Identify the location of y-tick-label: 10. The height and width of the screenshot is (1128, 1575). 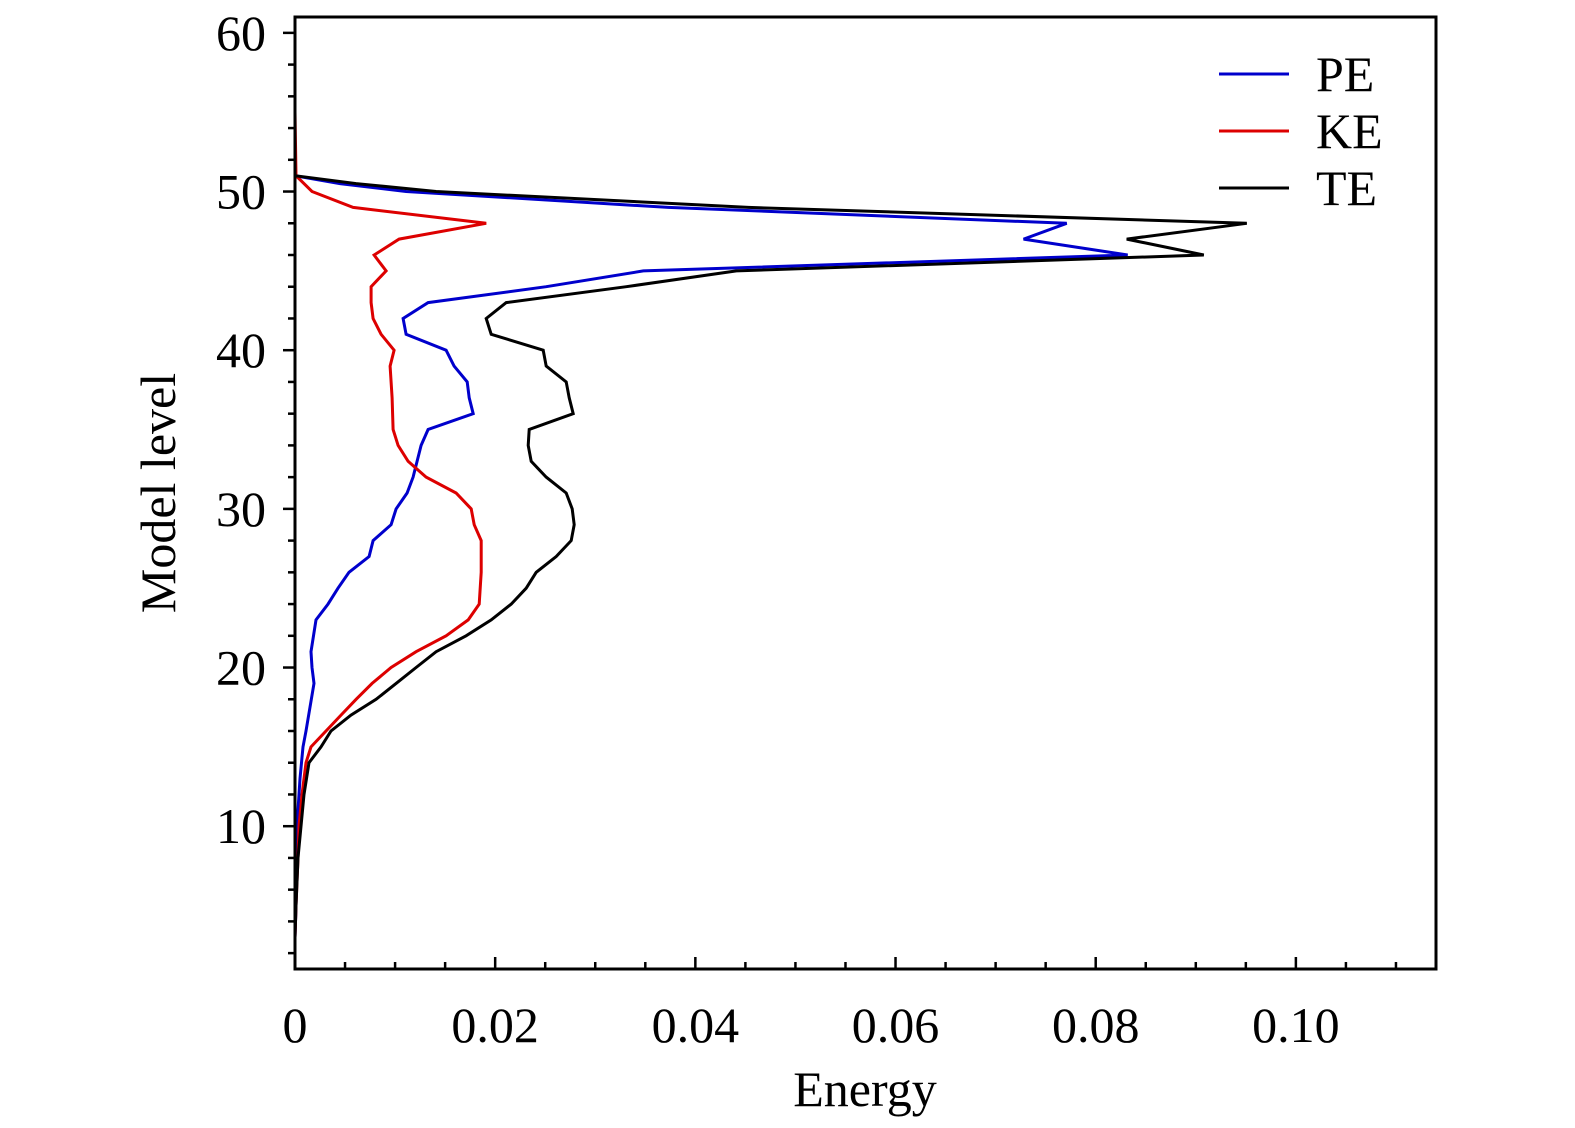
(241, 826).